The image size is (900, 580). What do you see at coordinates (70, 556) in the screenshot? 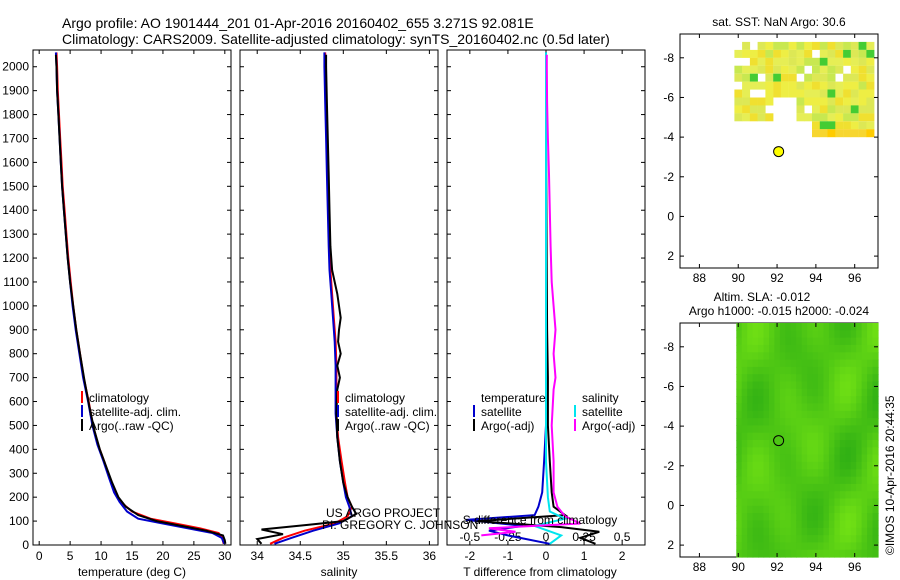
I see `x-tick-label: 5` at bounding box center [70, 556].